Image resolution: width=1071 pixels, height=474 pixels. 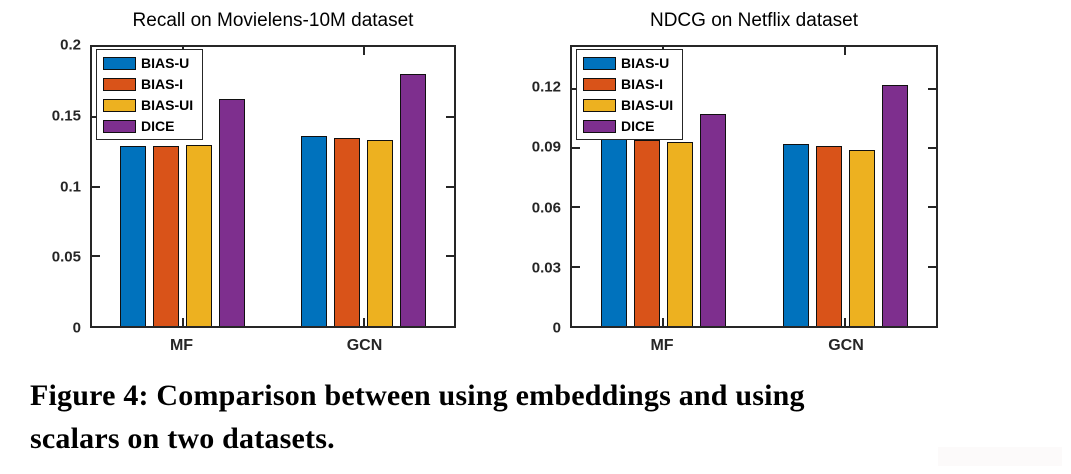 I want to click on y-axis-tick-label: 0.15, so click(x=66, y=116).